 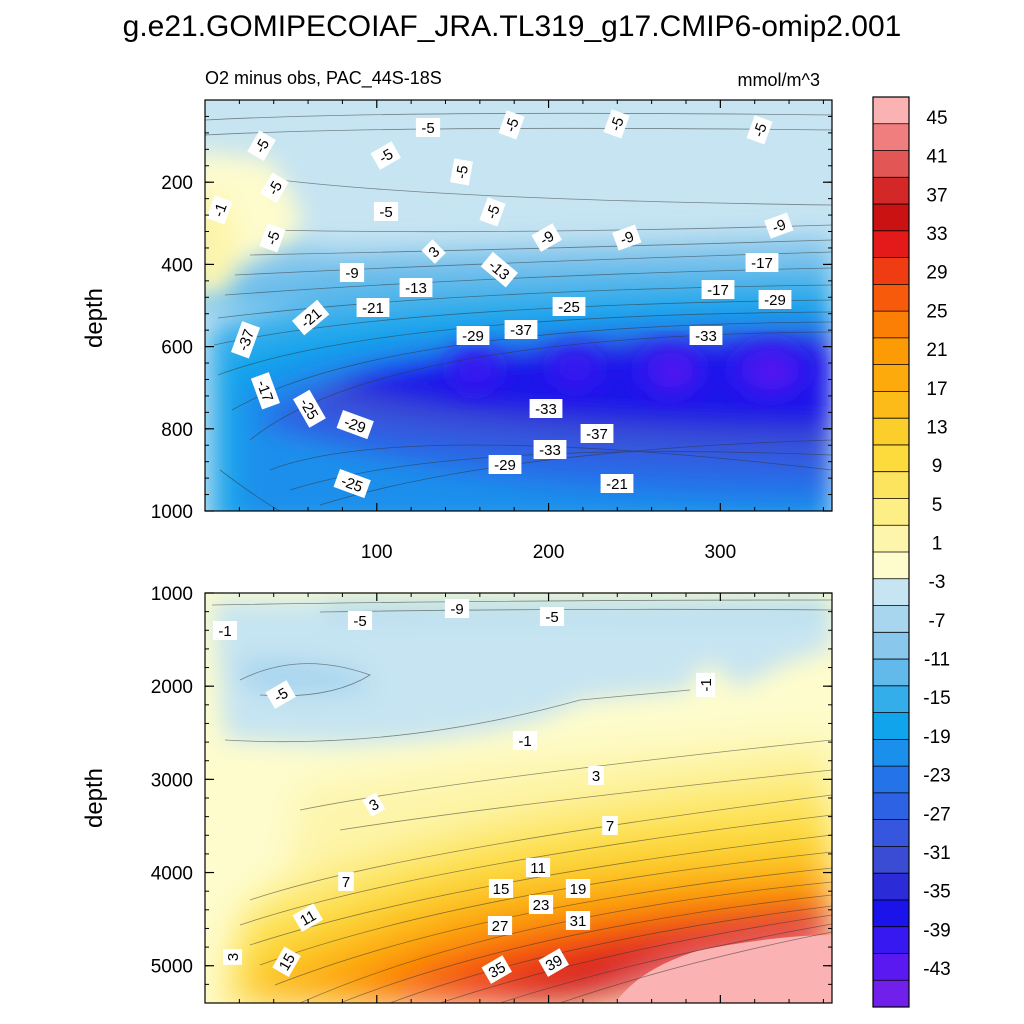 I want to click on top-contour-label-34: -33, so click(x=550, y=449).